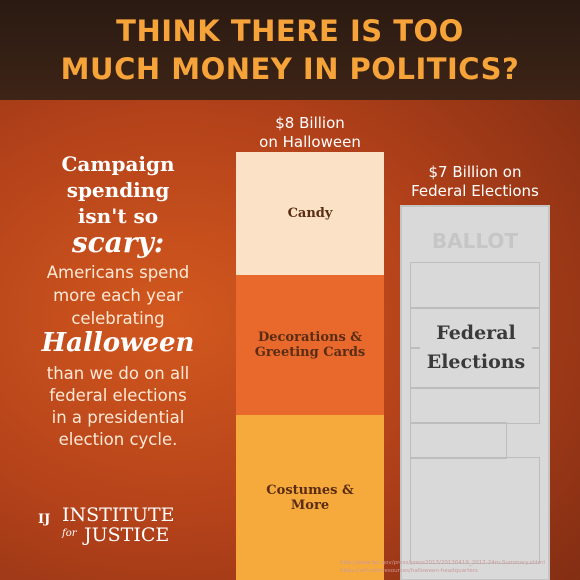 Image resolution: width=580 pixels, height=580 pixels. What do you see at coordinates (69, 533) in the screenshot?
I see `logo-text: for` at bounding box center [69, 533].